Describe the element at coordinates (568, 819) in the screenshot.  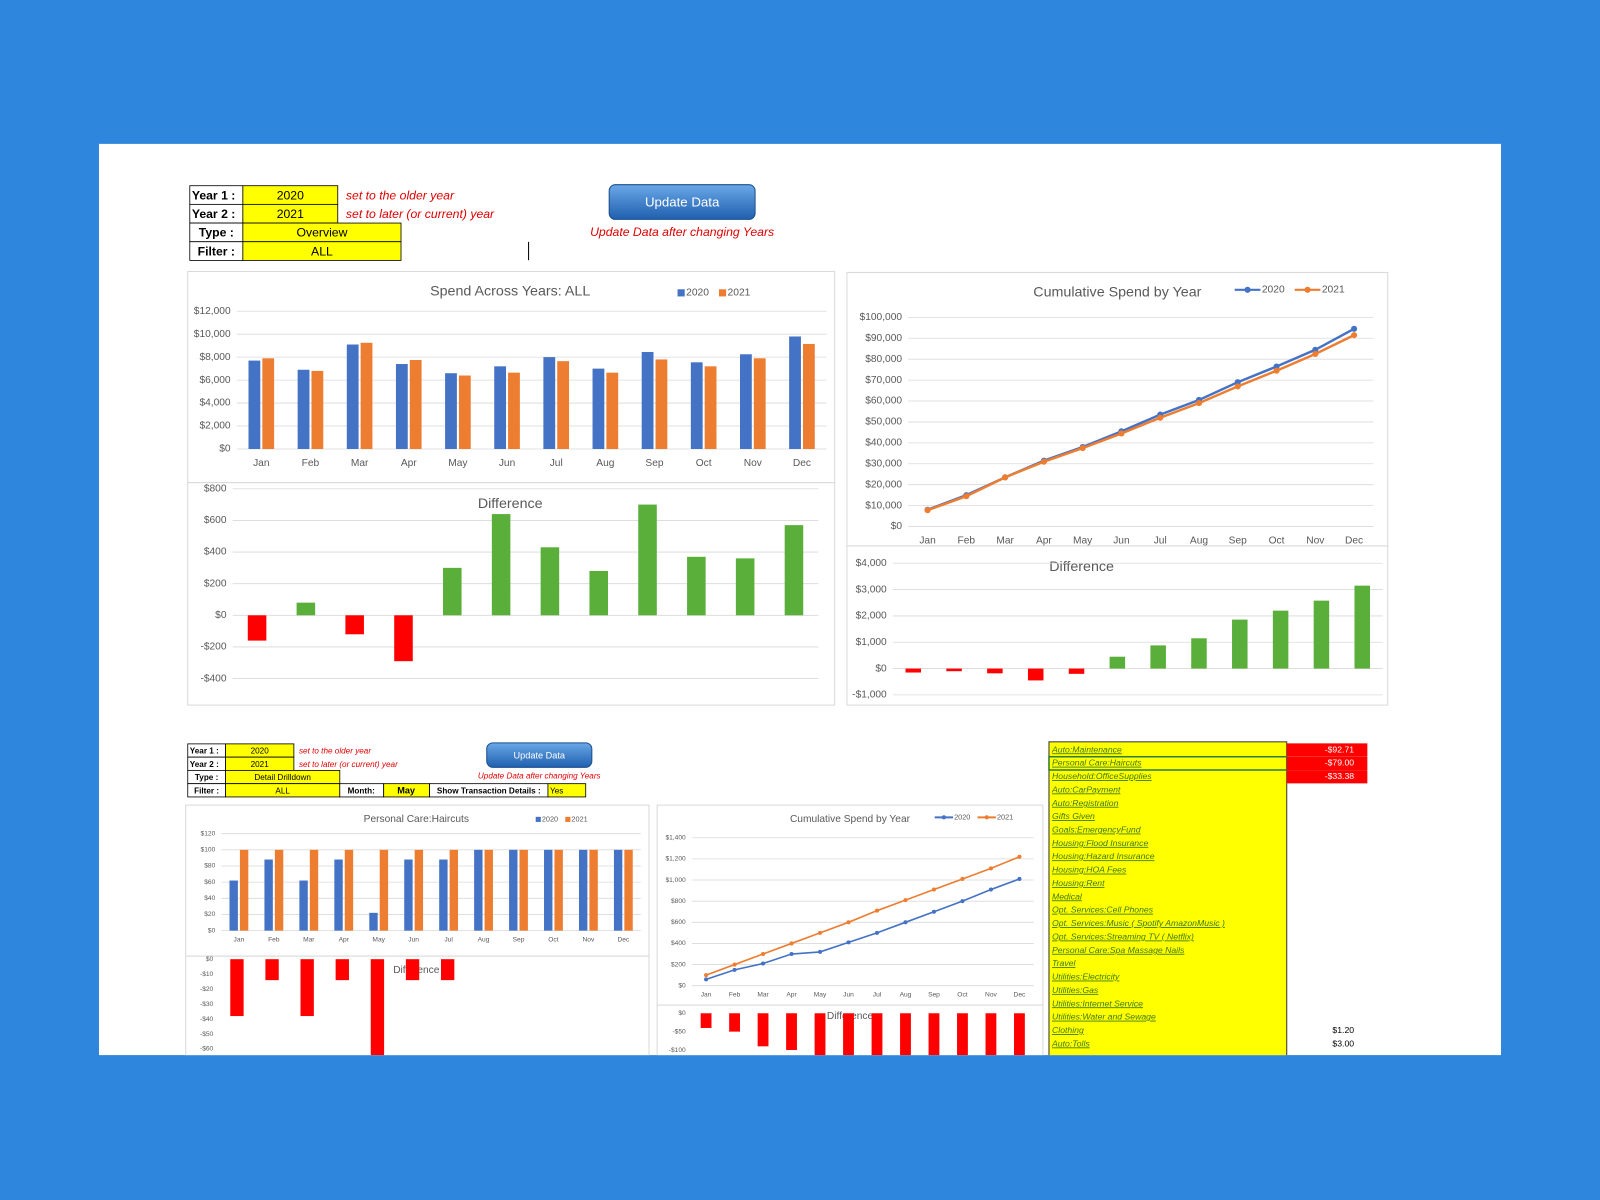
I see `legend-swatch` at that location.